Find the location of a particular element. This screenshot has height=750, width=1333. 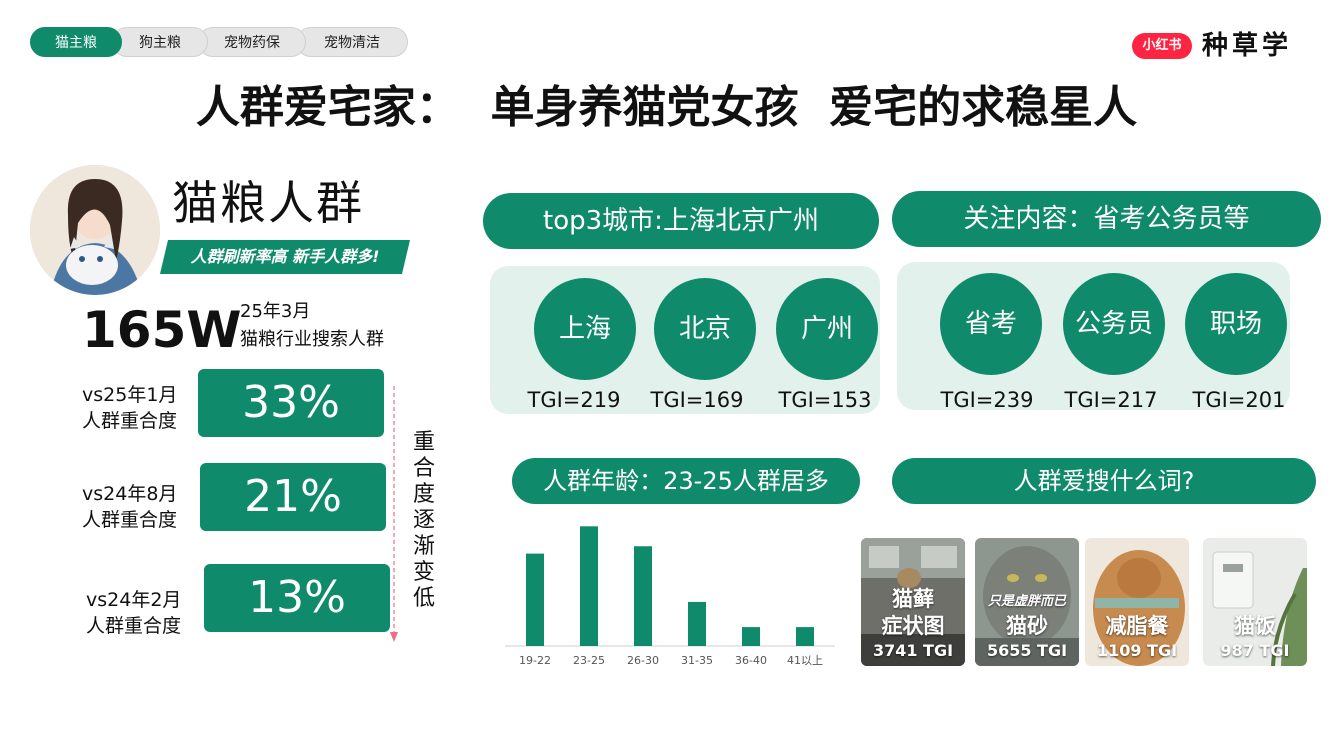

interests-header: 关注内容：省考公务员等 is located at coordinates (1106, 219).